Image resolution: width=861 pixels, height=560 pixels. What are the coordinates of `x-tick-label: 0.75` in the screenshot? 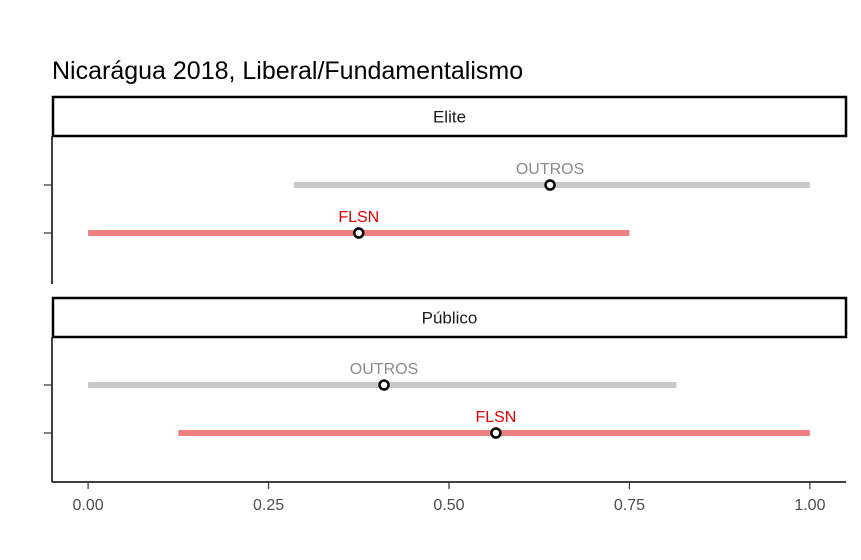 It's located at (629, 505).